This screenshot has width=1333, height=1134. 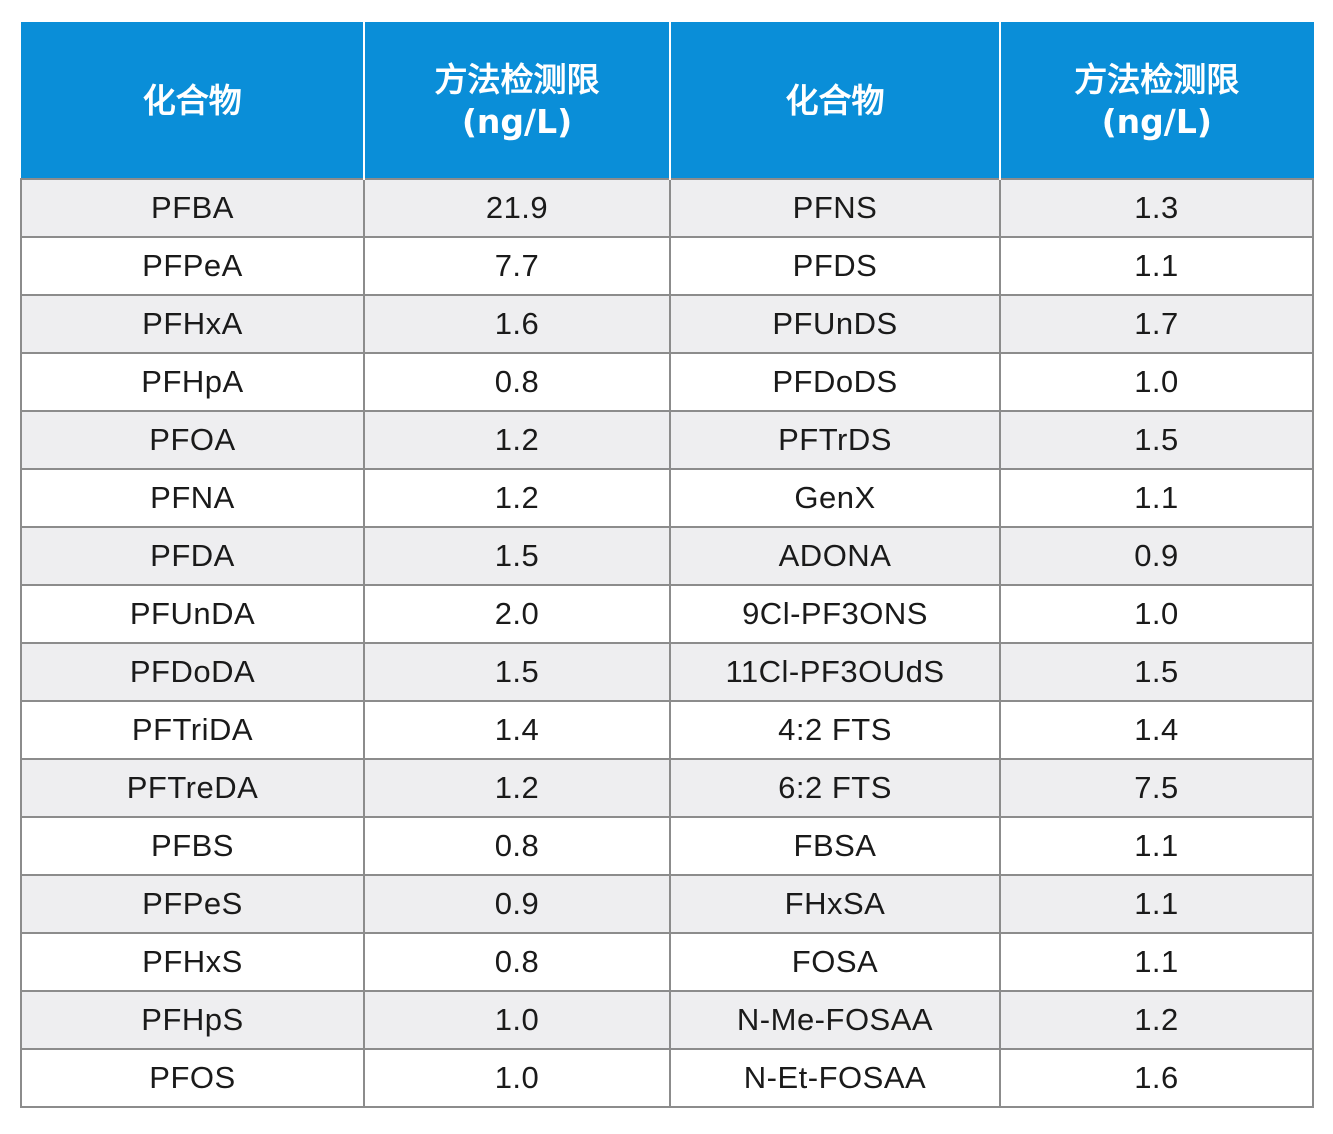 What do you see at coordinates (1156, 556) in the screenshot?
I see `mdl-2-cell: 0.9` at bounding box center [1156, 556].